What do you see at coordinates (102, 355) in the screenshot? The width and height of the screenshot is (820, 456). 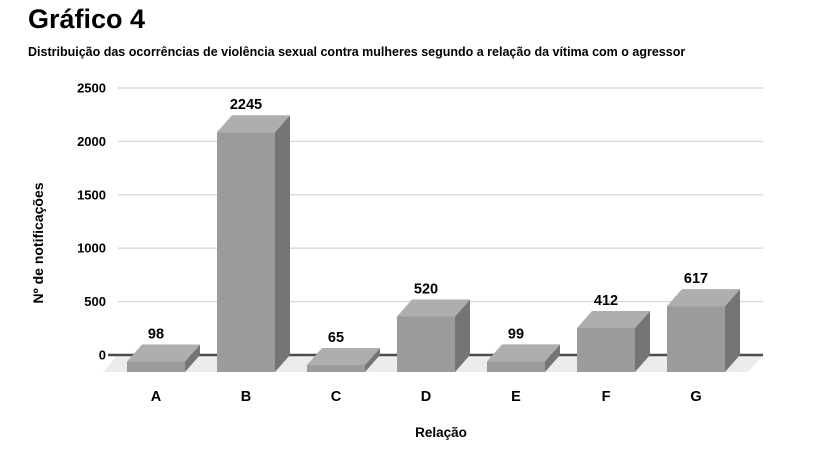 I see `y-tick-label-0: 0` at bounding box center [102, 355].